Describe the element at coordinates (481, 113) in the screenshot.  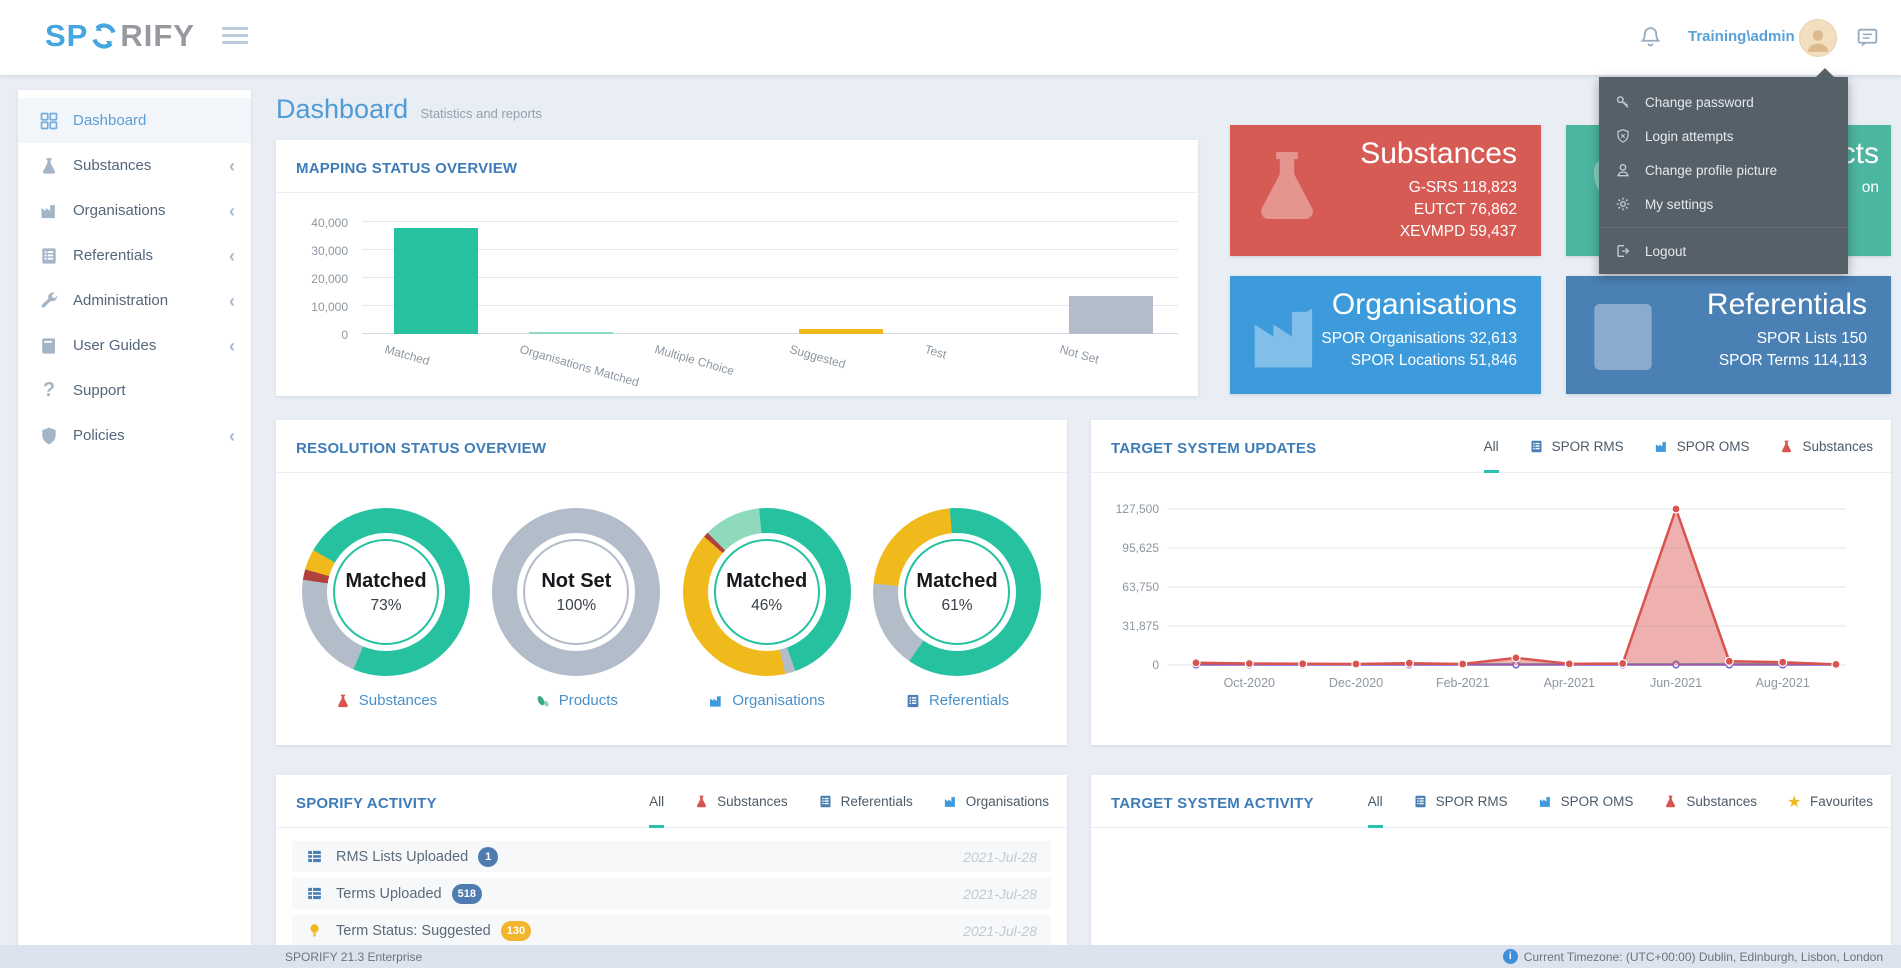
I see `page-subtitle: Statistics and reports` at that location.